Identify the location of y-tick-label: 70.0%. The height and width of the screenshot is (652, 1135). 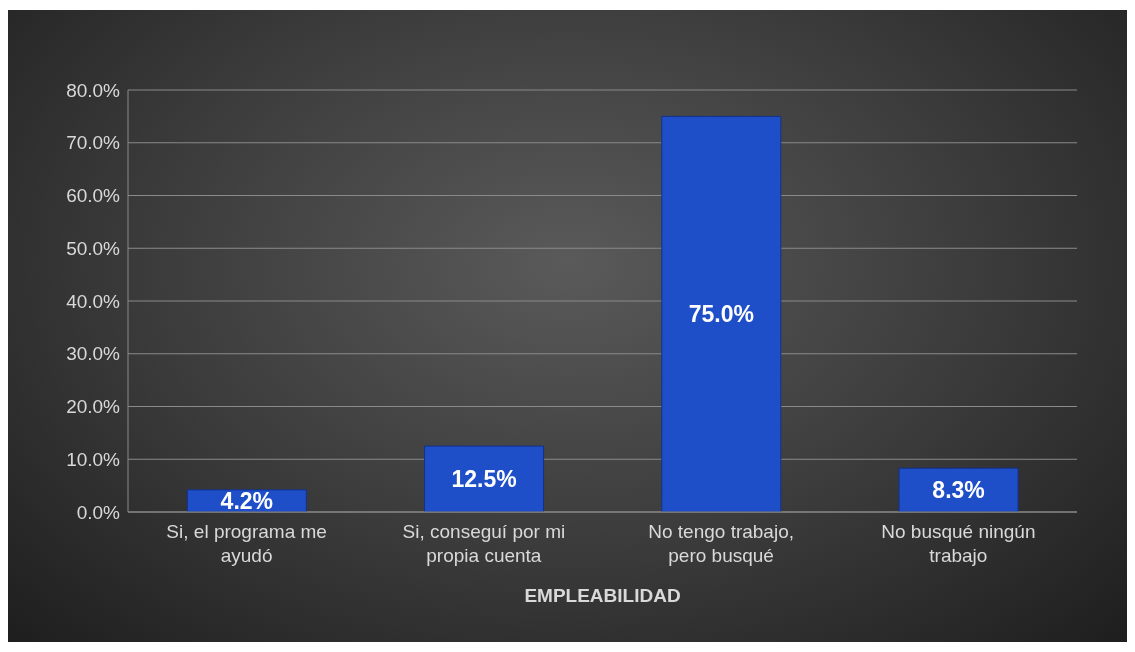
(93, 143).